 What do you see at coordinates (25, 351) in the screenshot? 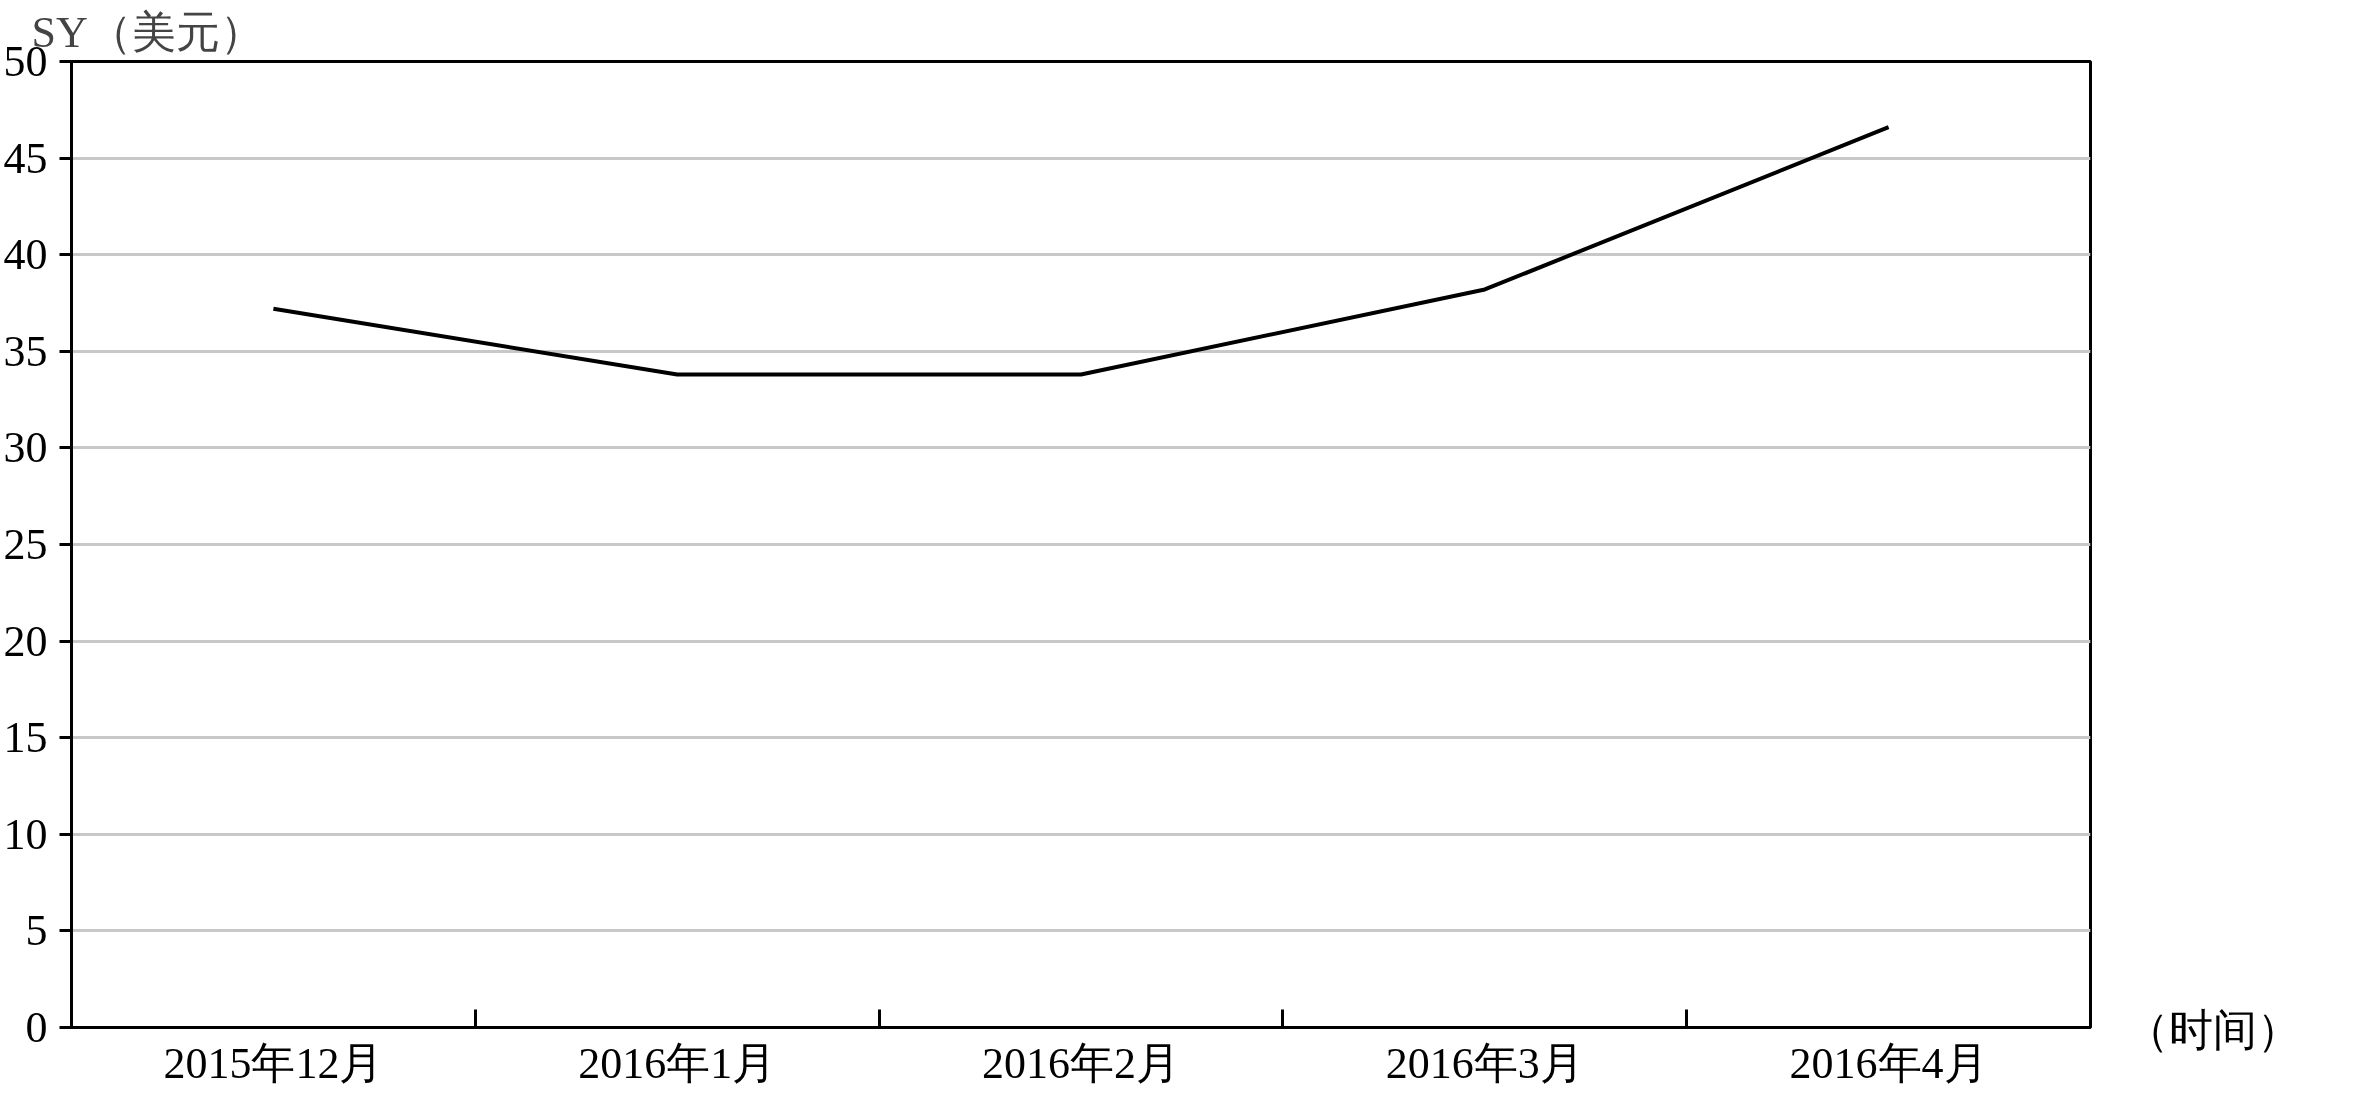
I see `y-tick-label: 35` at bounding box center [25, 351].